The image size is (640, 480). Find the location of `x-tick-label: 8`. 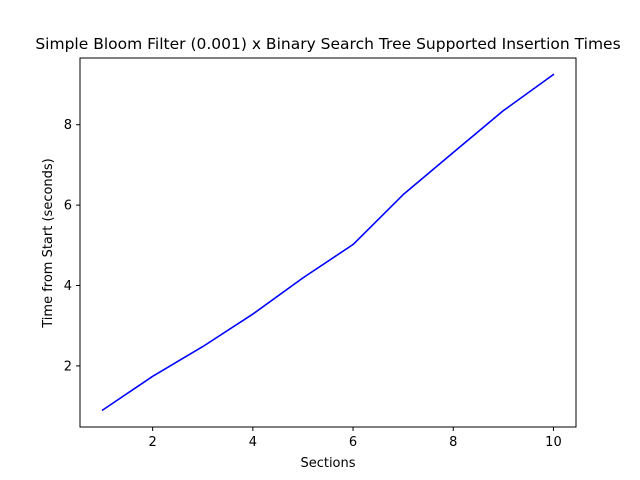

x-tick-label: 8 is located at coordinates (453, 442).